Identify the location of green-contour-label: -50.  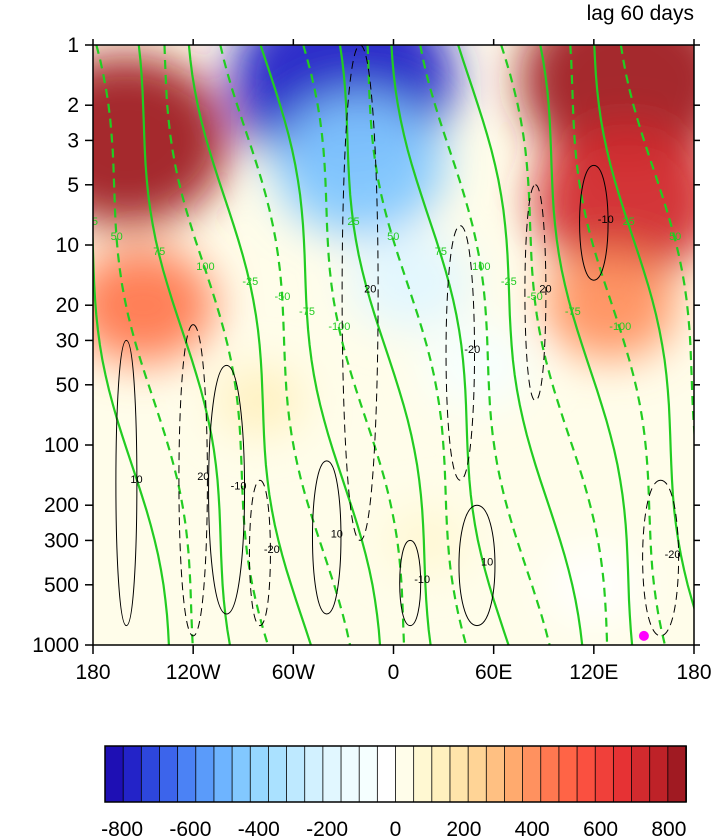
(282, 297).